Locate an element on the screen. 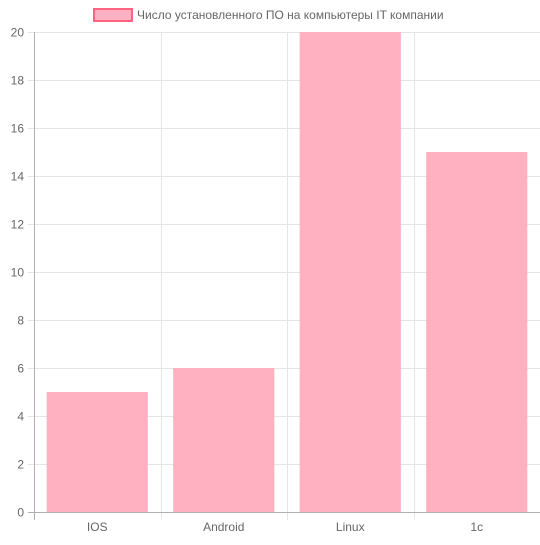 The height and width of the screenshot is (545, 540). y-tick-label: 6 is located at coordinates (20, 369).